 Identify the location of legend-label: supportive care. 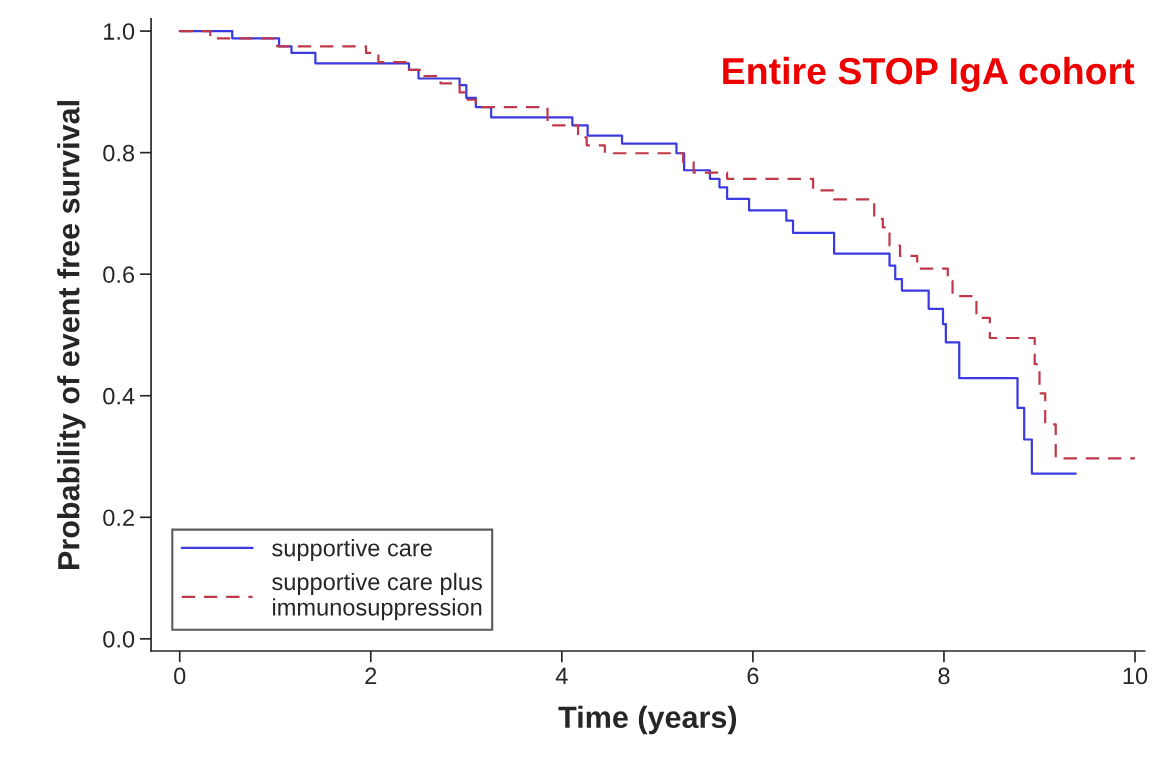
(352, 550).